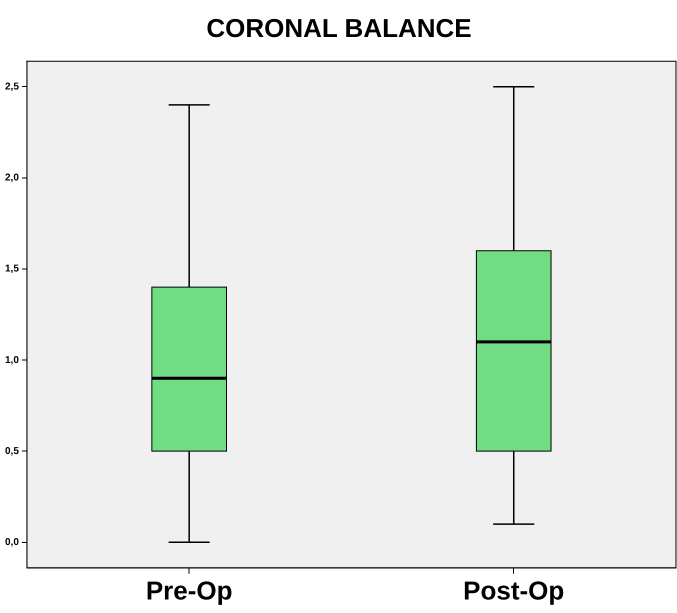 The width and height of the screenshot is (677, 613). What do you see at coordinates (12, 269) in the screenshot?
I see `y-tick-label: 1,5` at bounding box center [12, 269].